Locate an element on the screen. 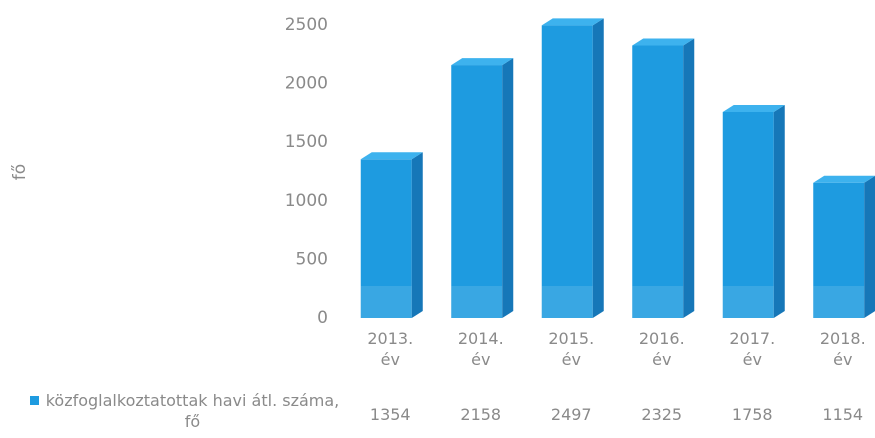 This screenshot has width=875, height=438. y-tick-label: 1500 is located at coordinates (306, 142).